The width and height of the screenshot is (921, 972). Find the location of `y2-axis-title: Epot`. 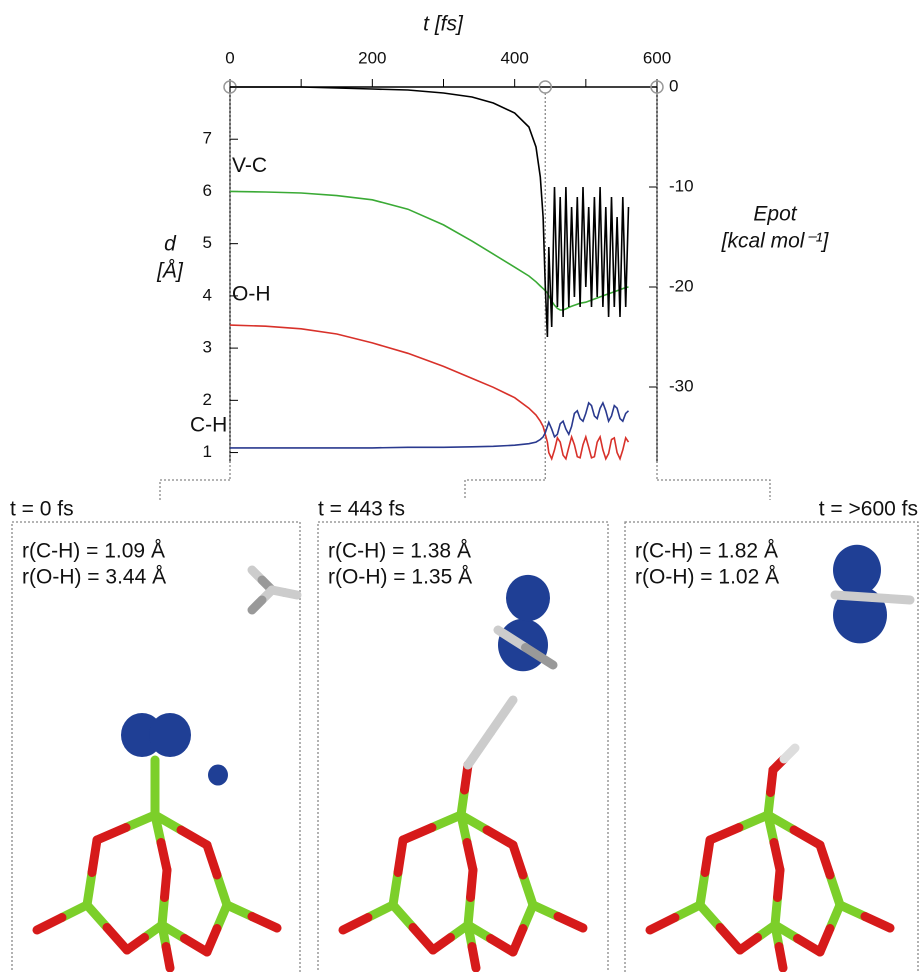

y2-axis-title: Epot is located at coordinates (775, 214).